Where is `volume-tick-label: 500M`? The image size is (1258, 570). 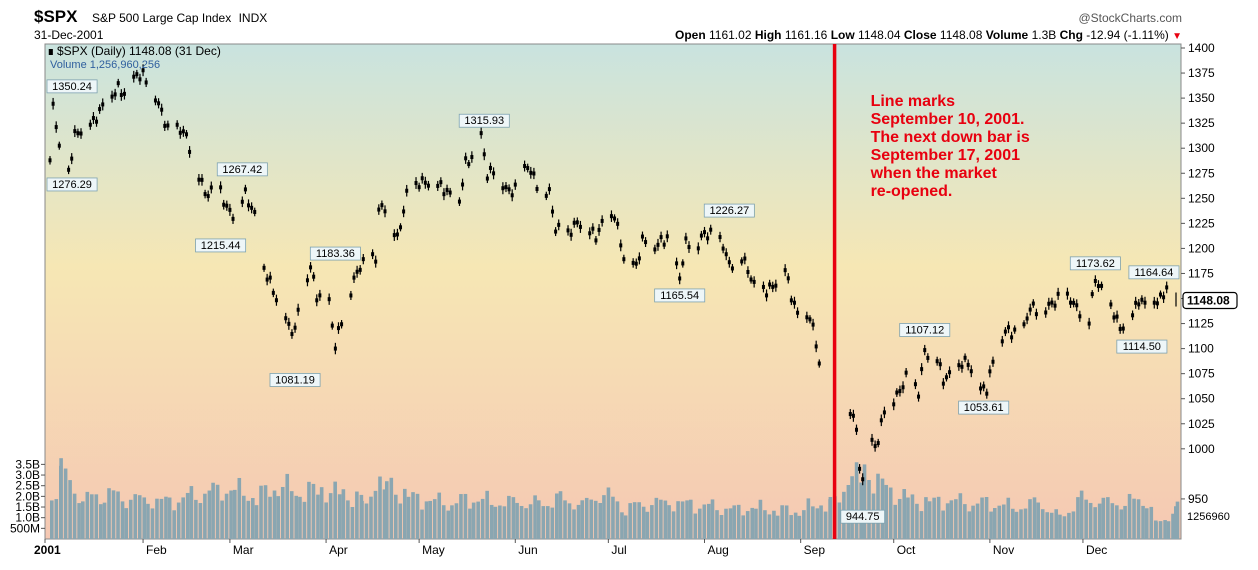
volume-tick-label: 500M is located at coordinates (25, 528).